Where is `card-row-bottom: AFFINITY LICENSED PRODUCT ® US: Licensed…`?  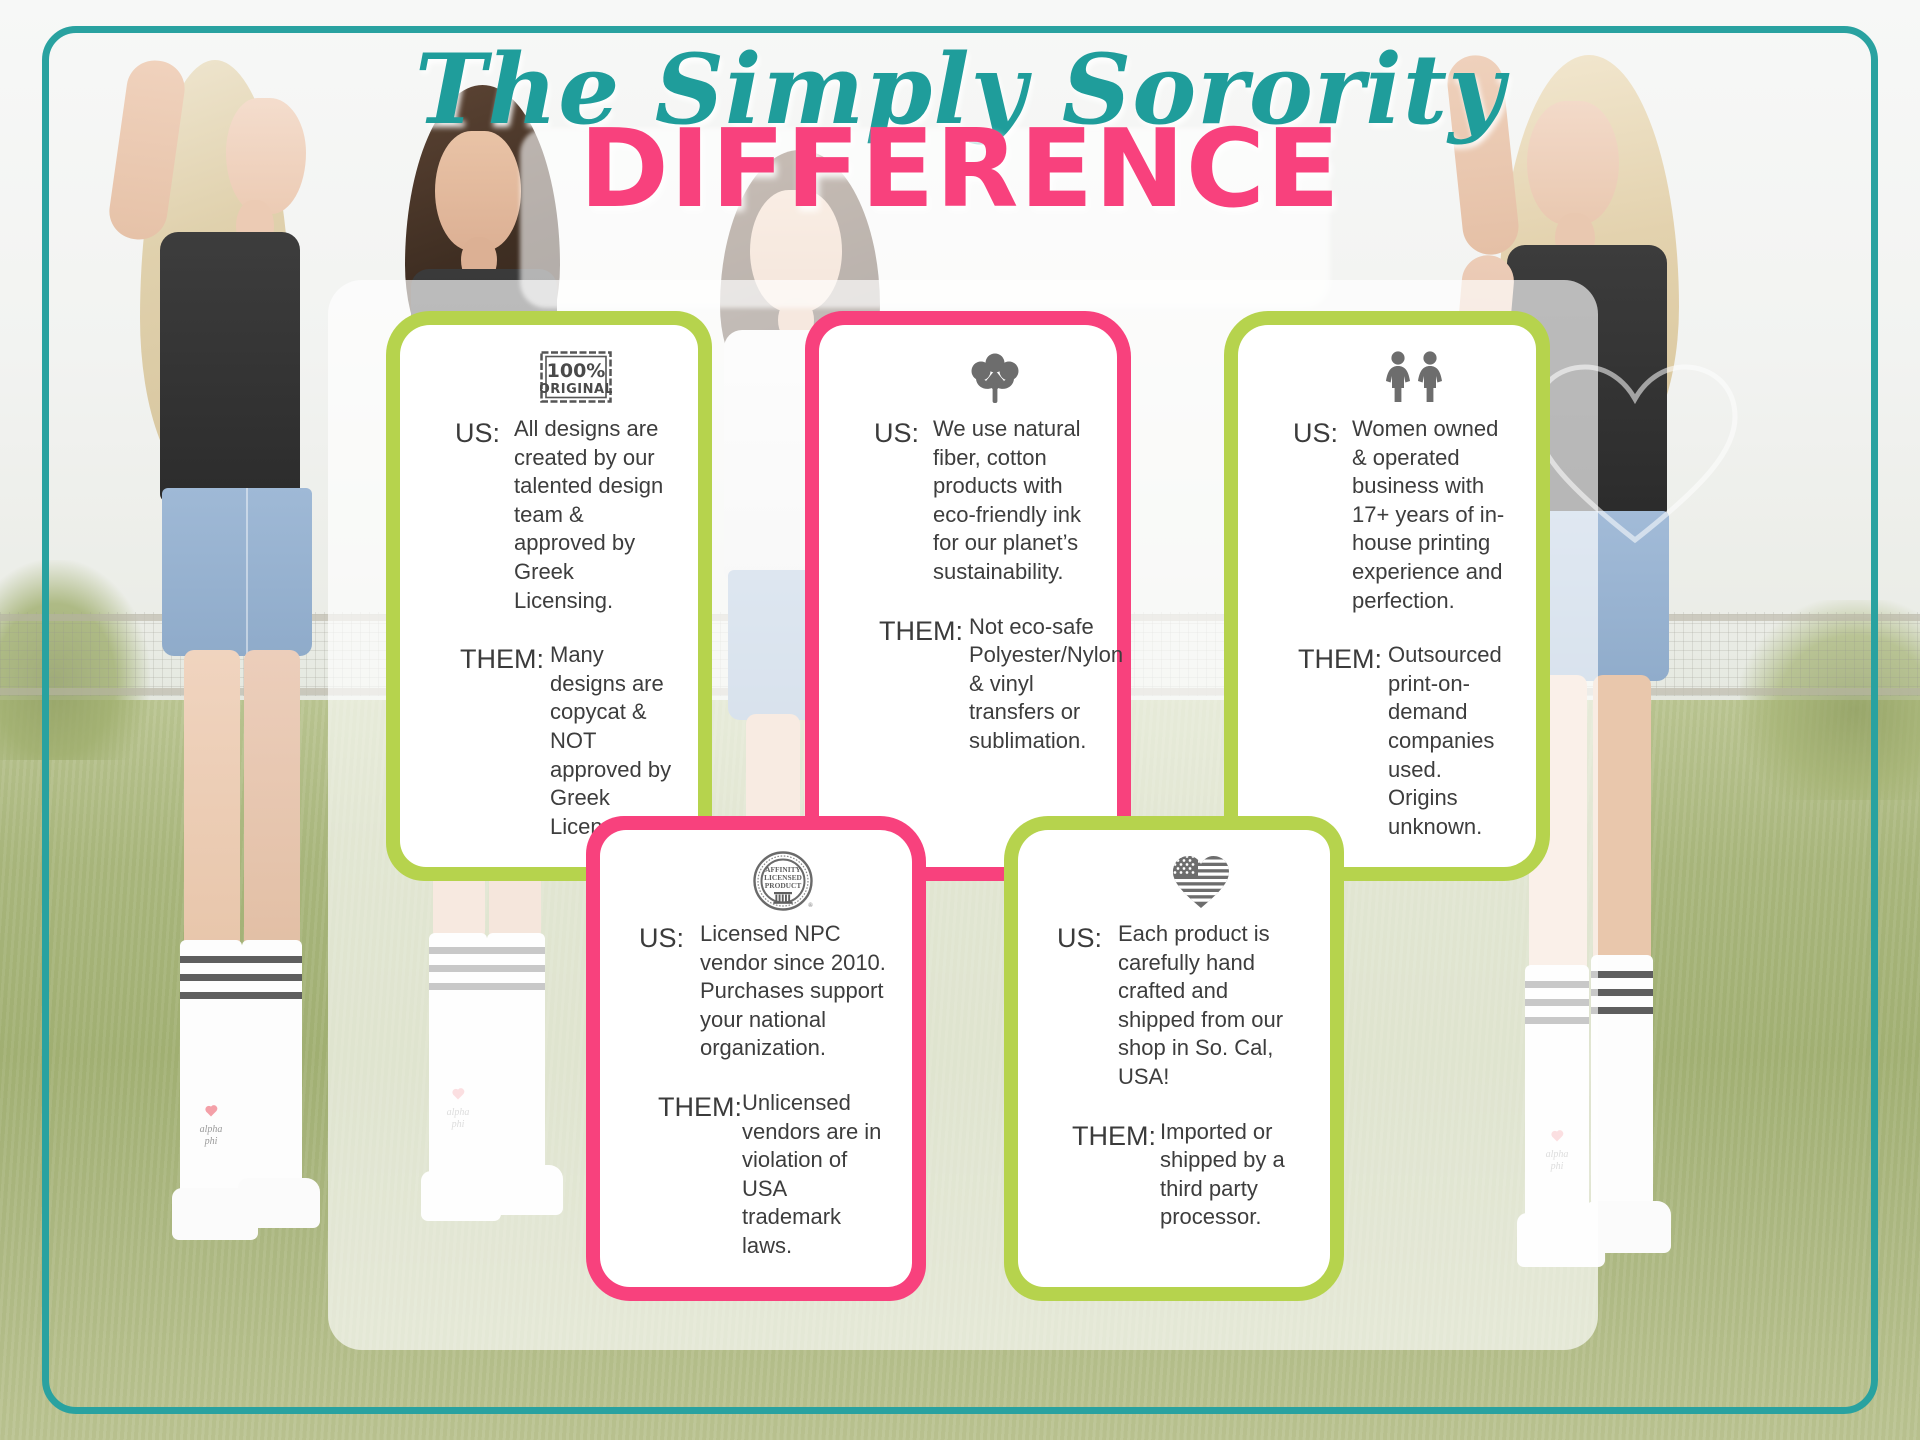
card-row-bottom: AFFINITY LICENSED PRODUCT ® US: Licensed… is located at coordinates (965, 1058).